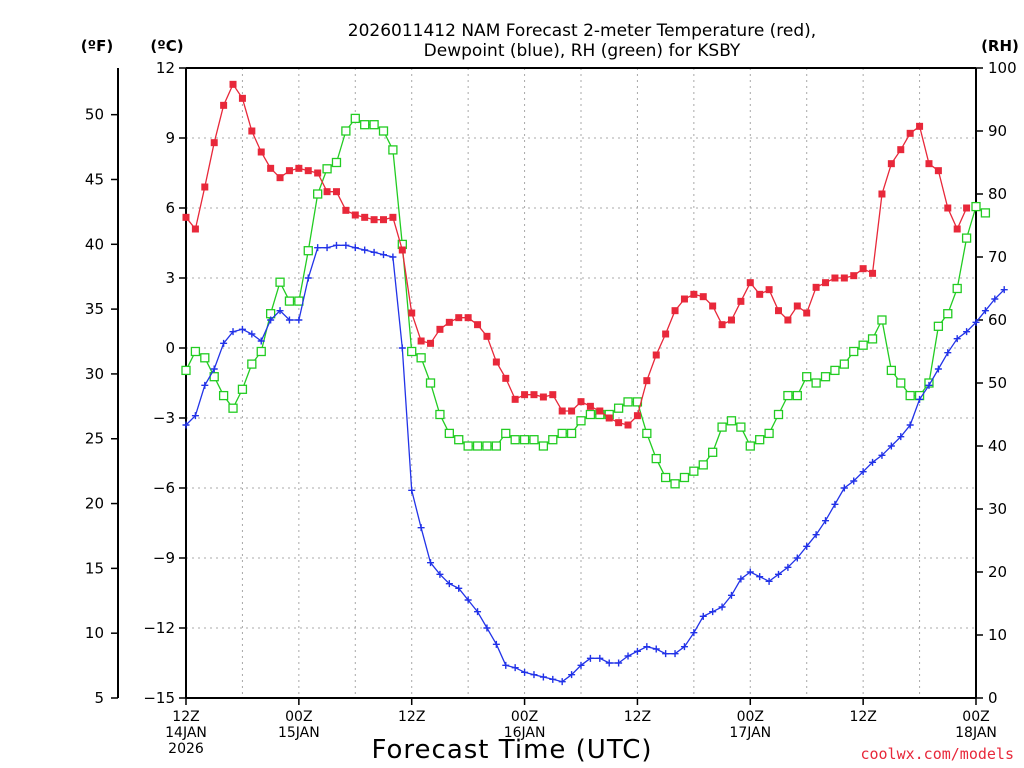  Describe the element at coordinates (166, 46) in the screenshot. I see `celsius-unit-label: (ºC)` at that location.